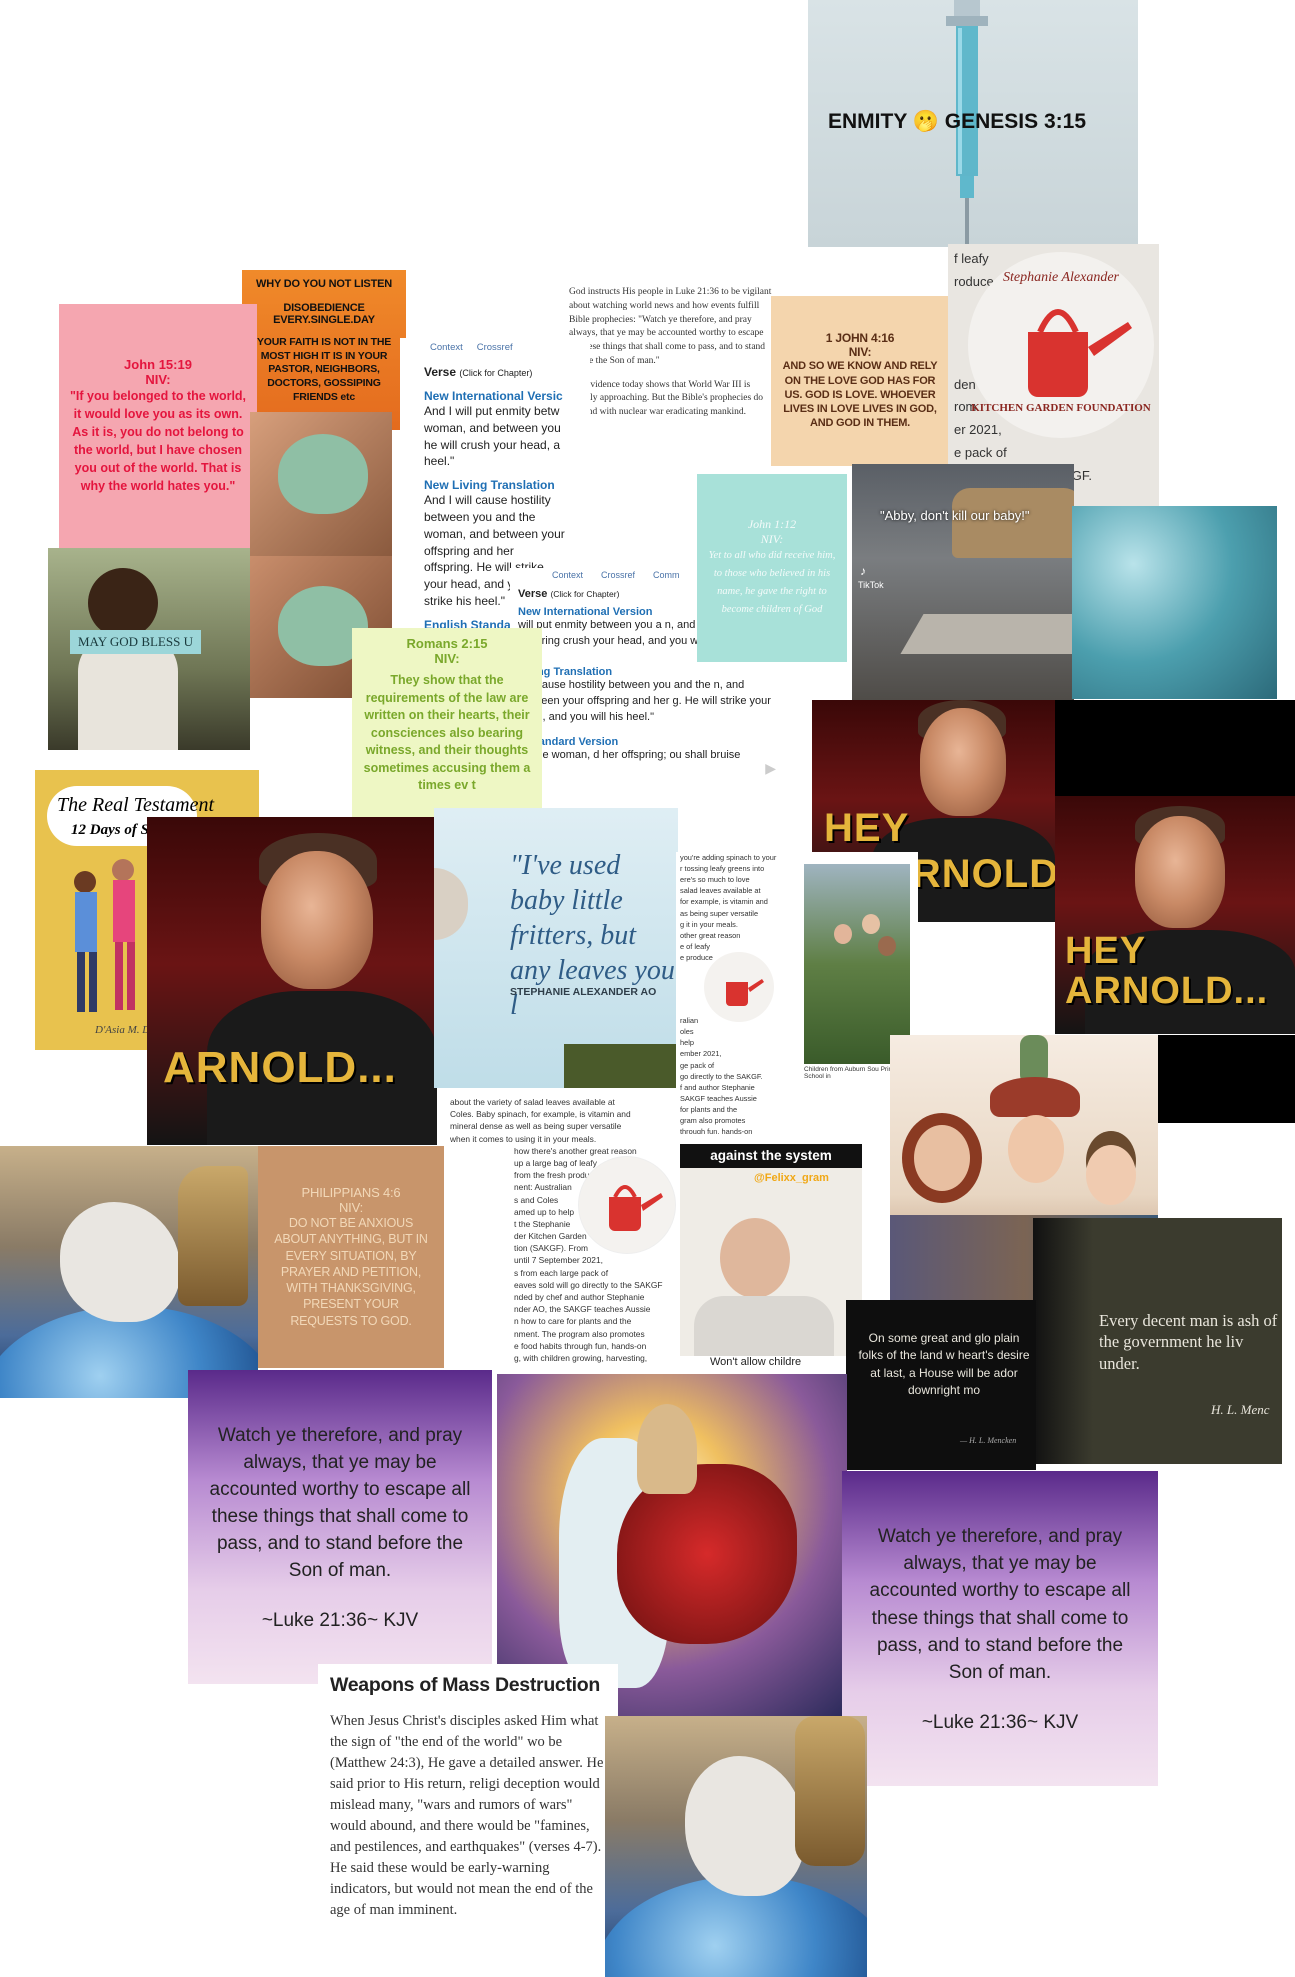  I want to click on tab-comm: Comm, so click(666, 575).